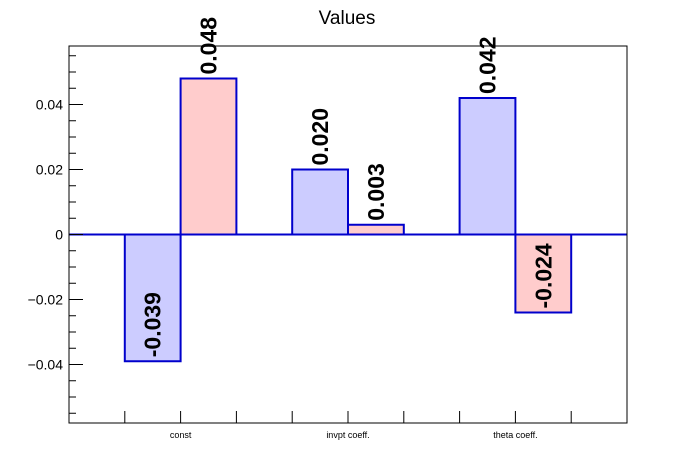 This screenshot has width=696, height=472. What do you see at coordinates (347, 435) in the screenshot?
I see `category-label: invpt coeff.` at bounding box center [347, 435].